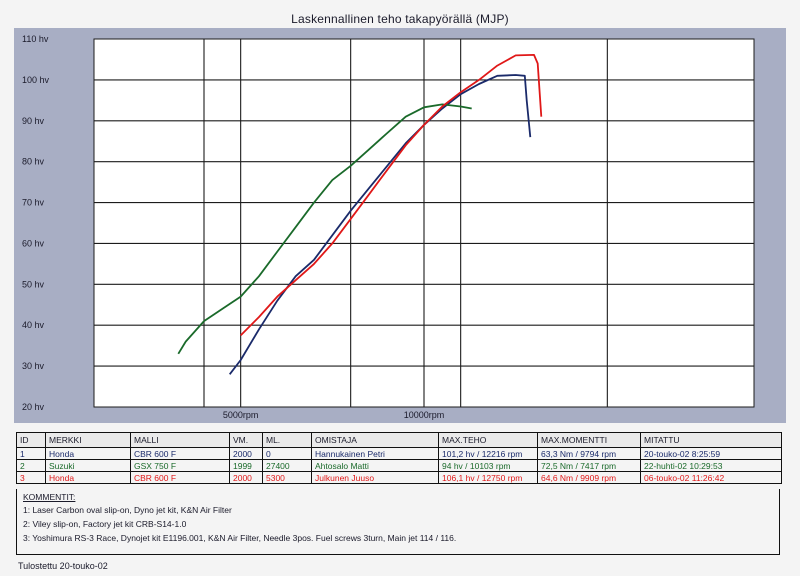 The image size is (800, 576). I want to click on printed-date: Tulostettu 20-touko-02, so click(63, 566).